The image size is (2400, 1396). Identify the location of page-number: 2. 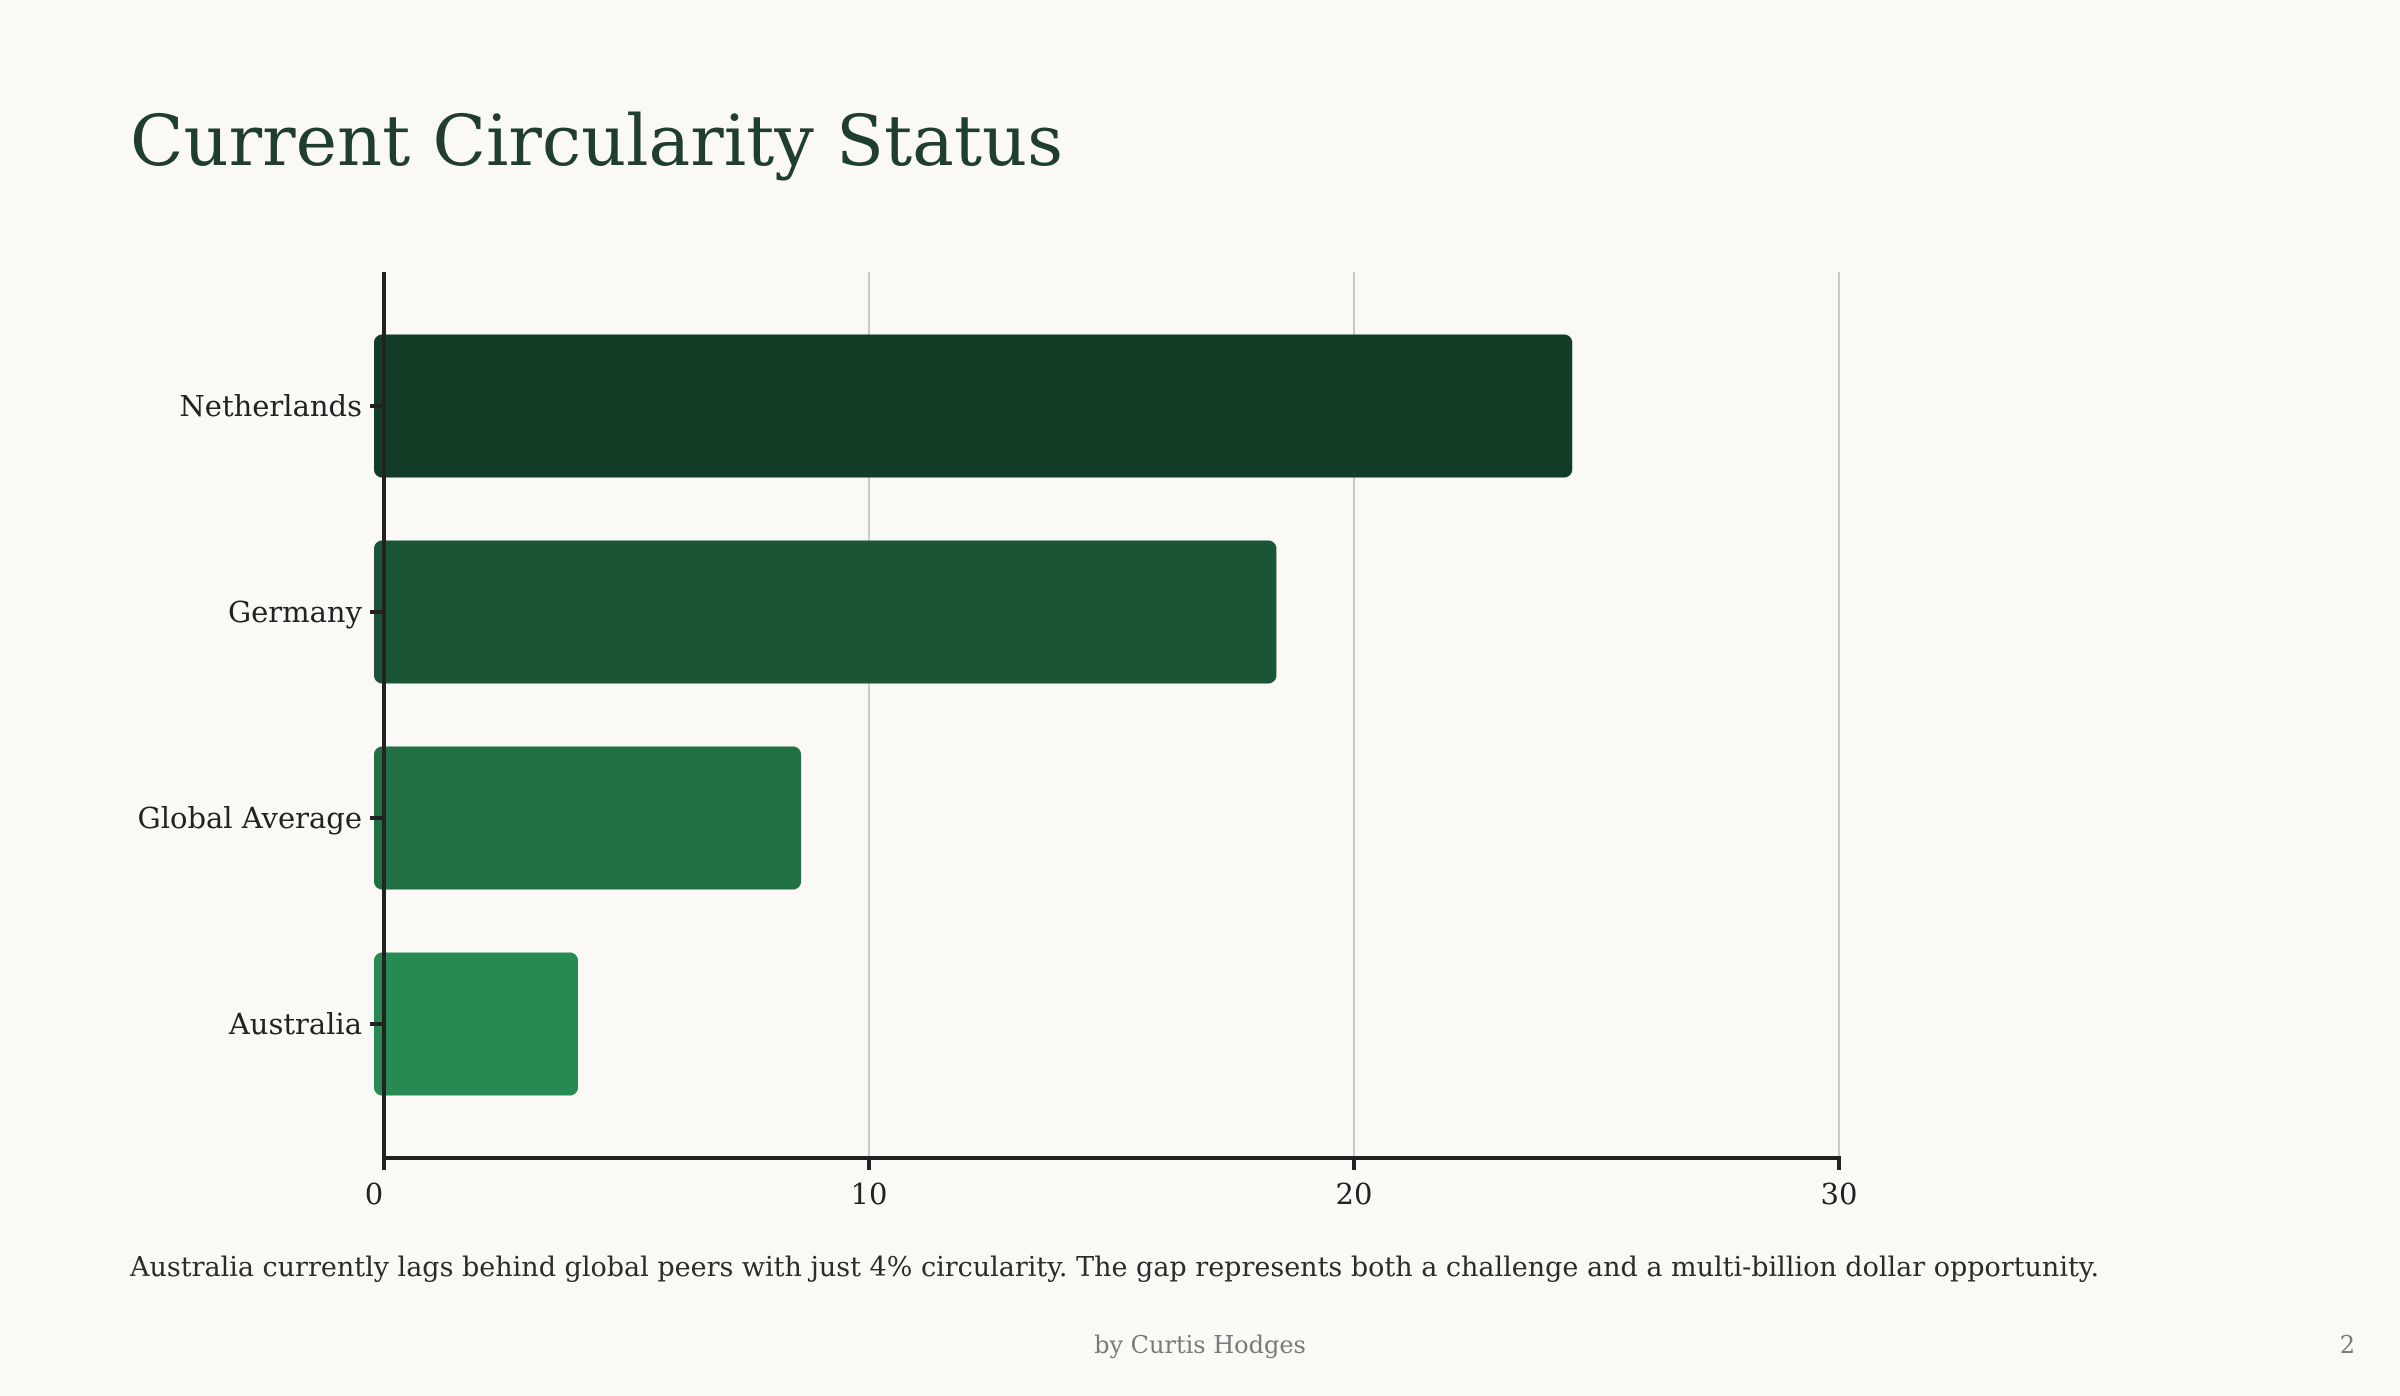
(2347, 1345).